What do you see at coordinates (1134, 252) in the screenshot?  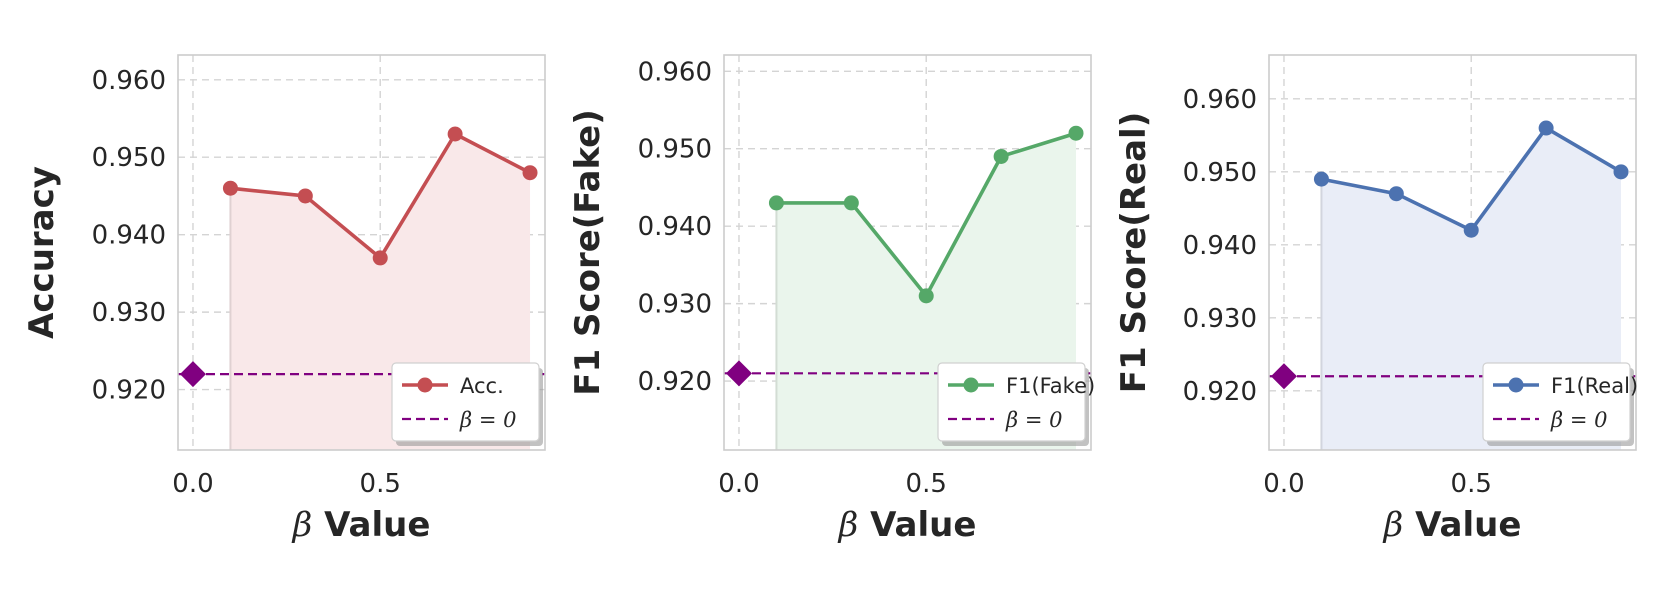 I see `y-axis-label: F1 Score(Real)` at bounding box center [1134, 252].